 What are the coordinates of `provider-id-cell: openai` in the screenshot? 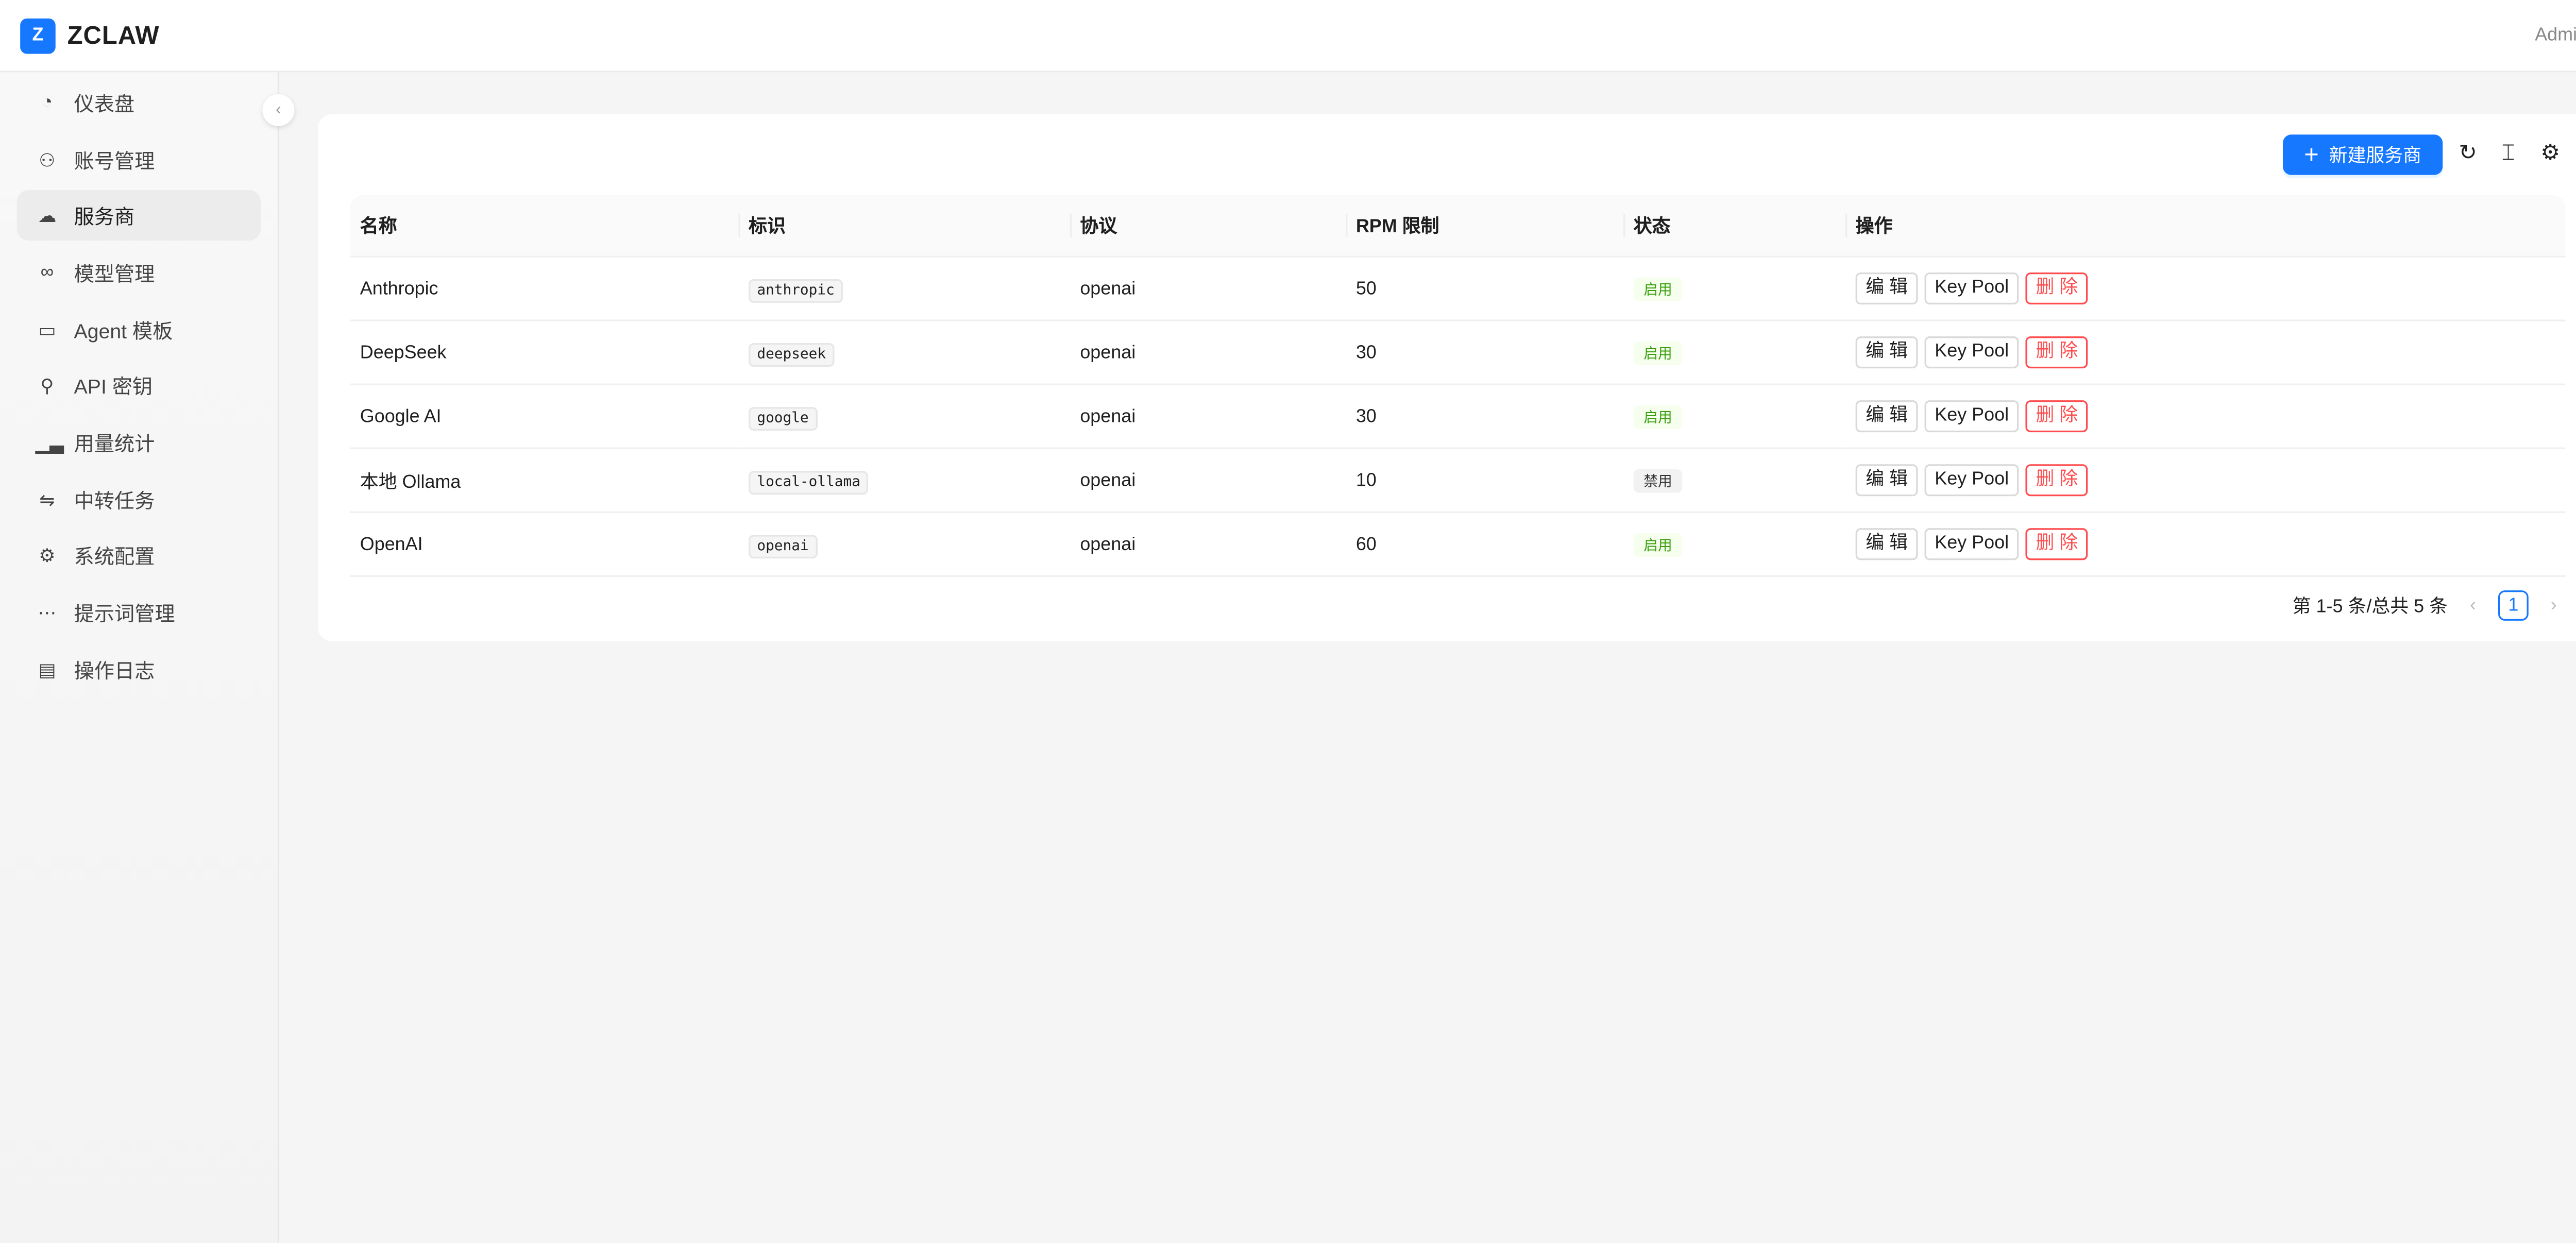 It's located at (904, 544).